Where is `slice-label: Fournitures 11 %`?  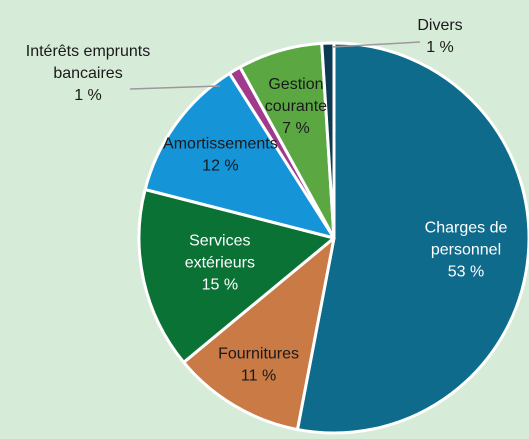 slice-label: Fournitures 11 % is located at coordinates (258, 365).